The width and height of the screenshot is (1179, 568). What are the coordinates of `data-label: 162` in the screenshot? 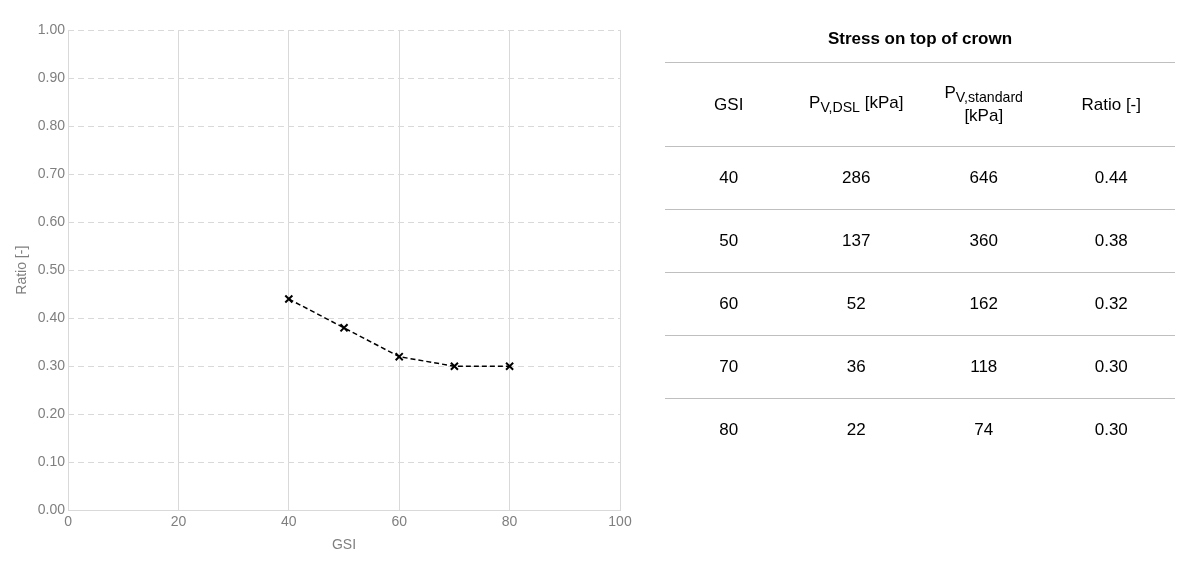 It's located at (983, 304).